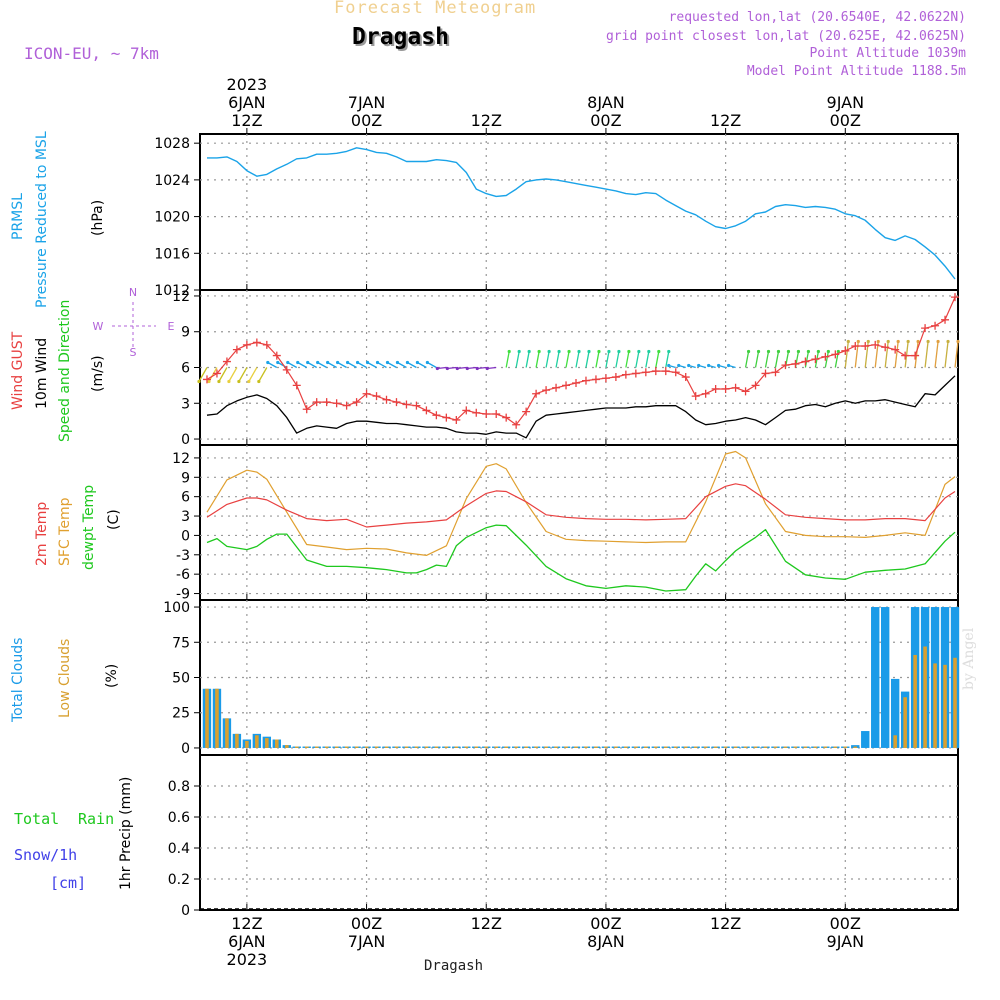  What do you see at coordinates (725, 120) in the screenshot?
I see `top-time-label: 12Z` at bounding box center [725, 120].